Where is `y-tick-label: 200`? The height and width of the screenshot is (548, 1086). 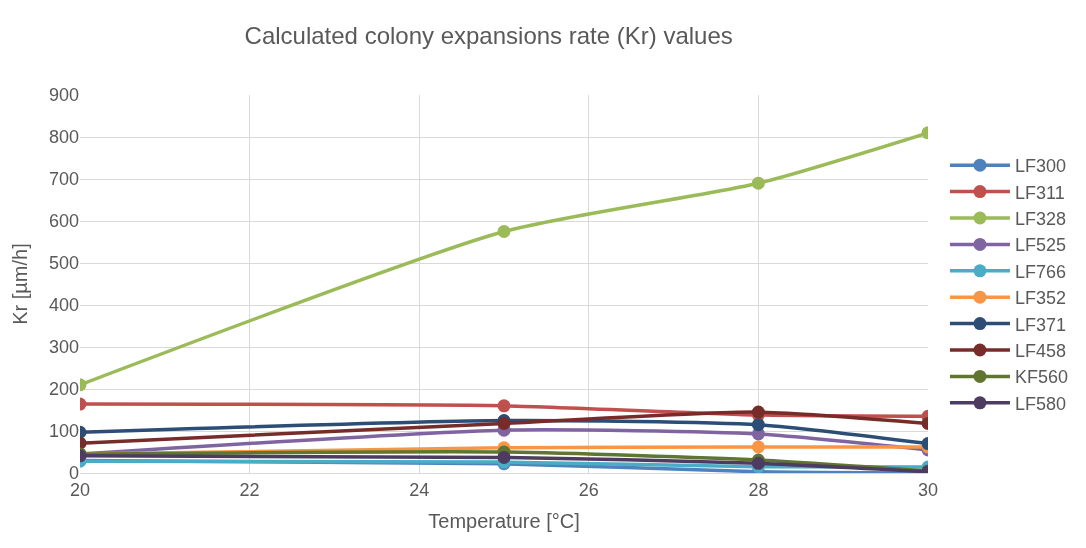
y-tick-label: 200 is located at coordinates (63, 389).